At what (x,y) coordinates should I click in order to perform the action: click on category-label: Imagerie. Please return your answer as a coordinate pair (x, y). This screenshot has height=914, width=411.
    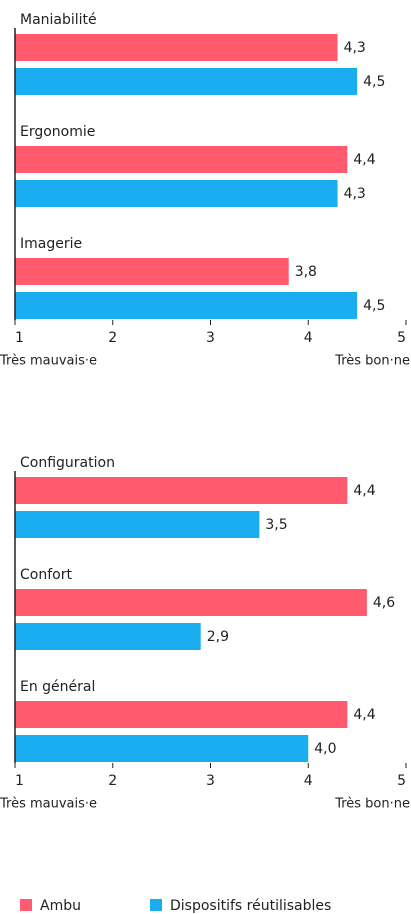
    Looking at the image, I should click on (51, 244).